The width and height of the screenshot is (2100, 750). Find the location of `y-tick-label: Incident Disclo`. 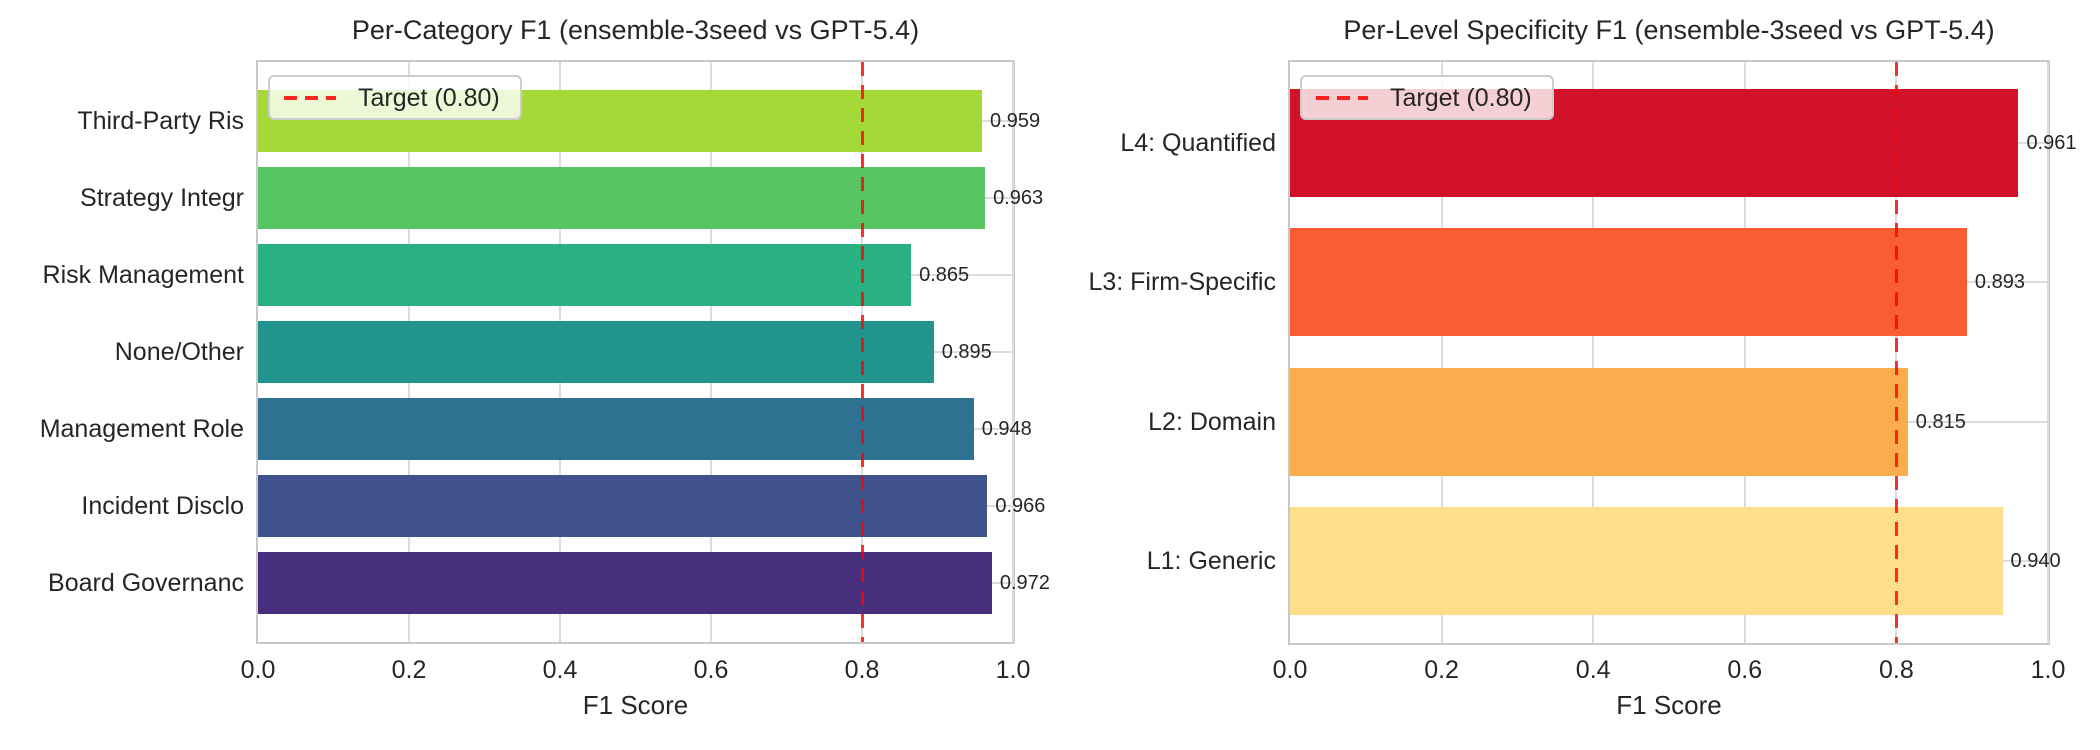

y-tick-label: Incident Disclo is located at coordinates (162, 506).